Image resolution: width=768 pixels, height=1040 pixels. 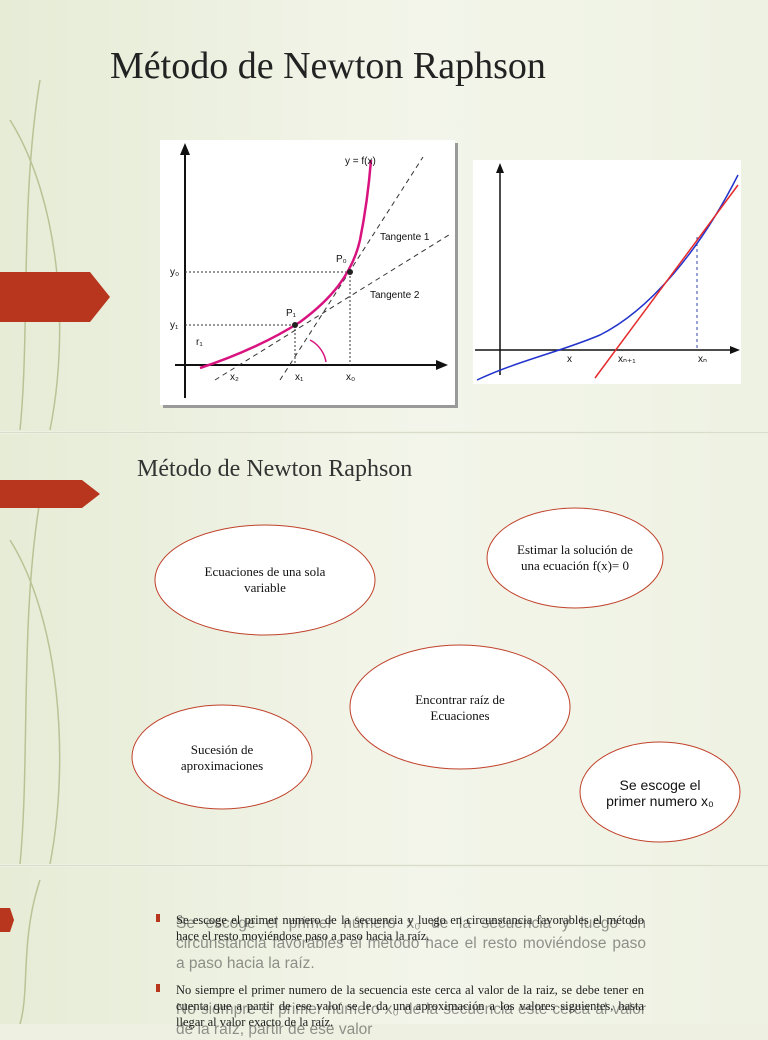 What do you see at coordinates (35, 551) in the screenshot?
I see `decor-lines` at bounding box center [35, 551].